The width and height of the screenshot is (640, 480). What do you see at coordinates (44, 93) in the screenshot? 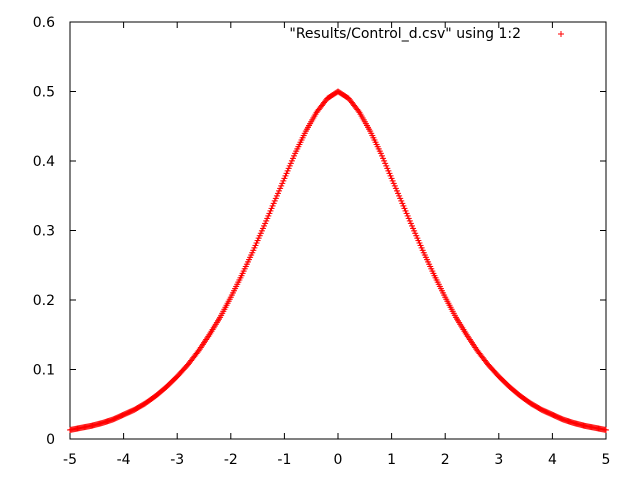
I see `y-tick-label: 0.5` at bounding box center [44, 93].